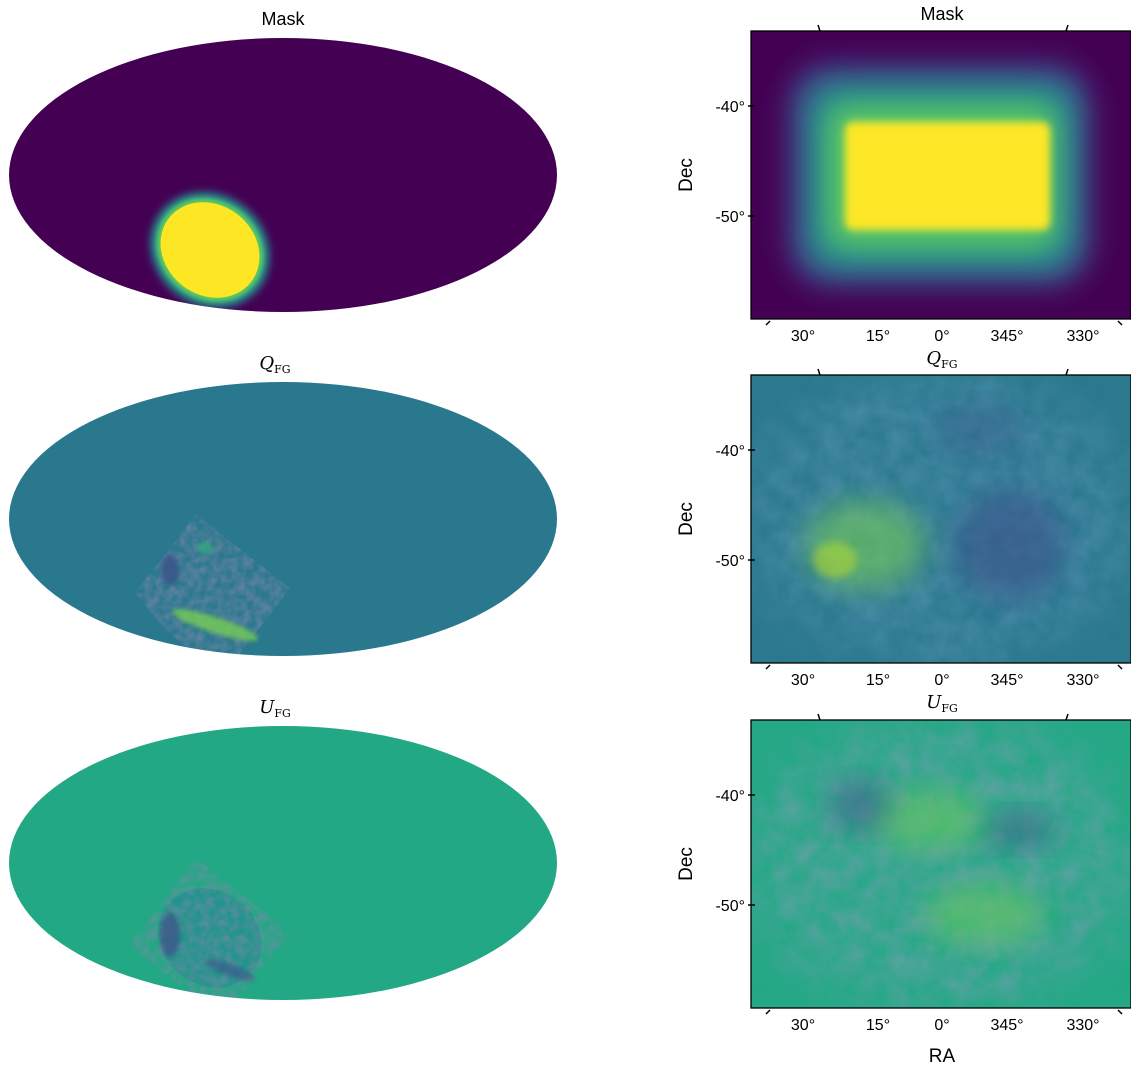 The image size is (1131, 1067). I want to click on cartesian-mask-panel: Mask 30° 15° 0° 345° 330° -40° -50° Dec, so click(903, 174).